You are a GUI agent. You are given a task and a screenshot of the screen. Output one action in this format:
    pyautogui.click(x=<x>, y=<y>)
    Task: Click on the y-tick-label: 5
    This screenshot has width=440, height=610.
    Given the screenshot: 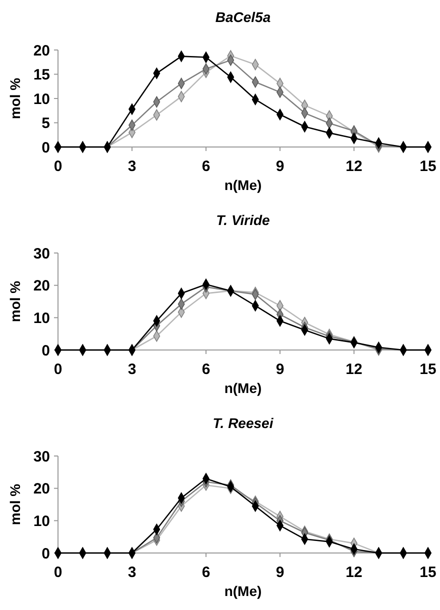 What is the action you would take?
    pyautogui.click(x=46, y=123)
    